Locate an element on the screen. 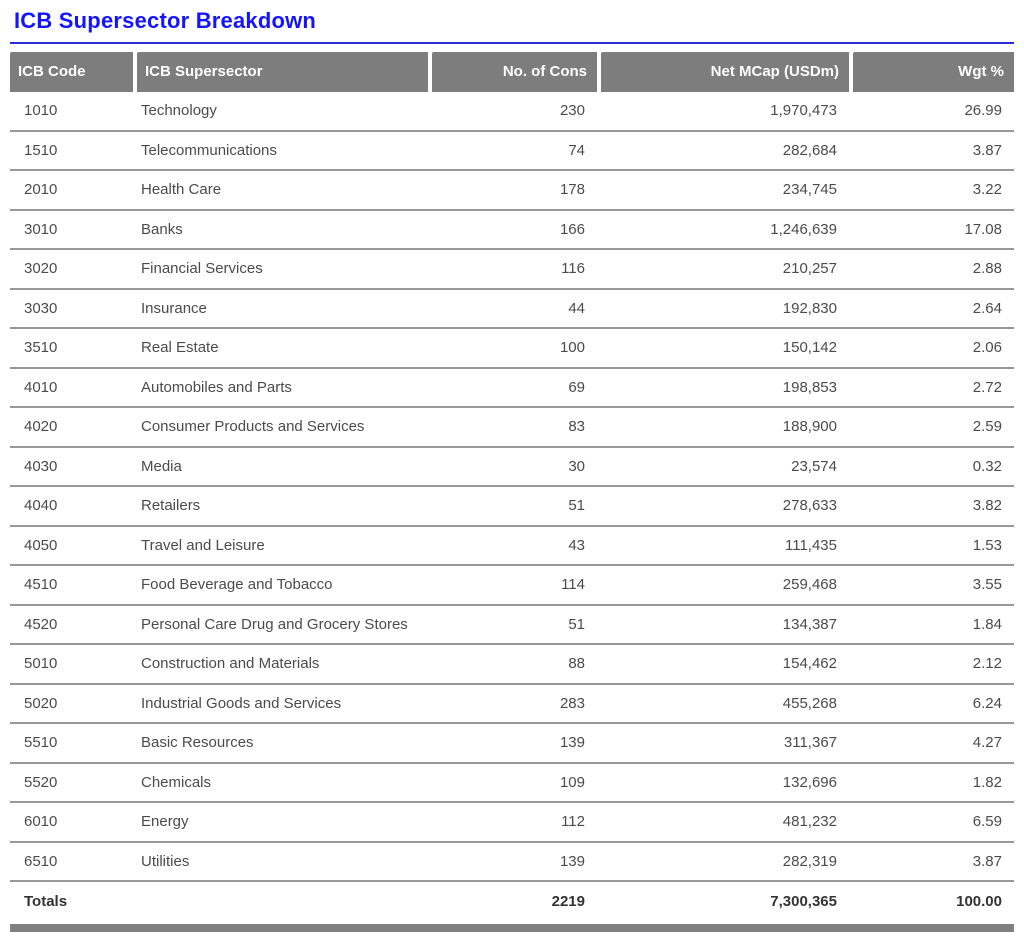  row-supersector: Consumer Products and Services is located at coordinates (253, 427).